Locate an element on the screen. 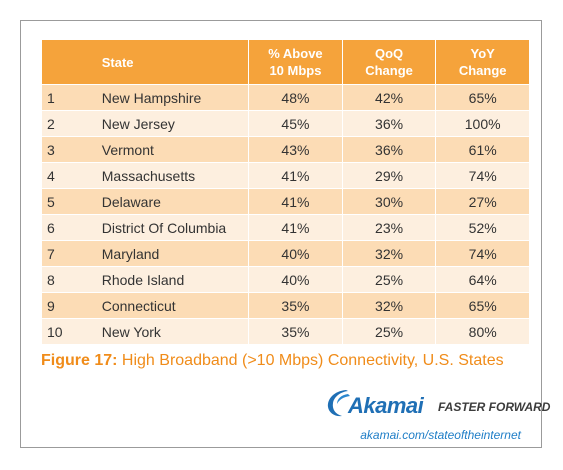  header-above-10-line2: 10 Mbps is located at coordinates (295, 70).